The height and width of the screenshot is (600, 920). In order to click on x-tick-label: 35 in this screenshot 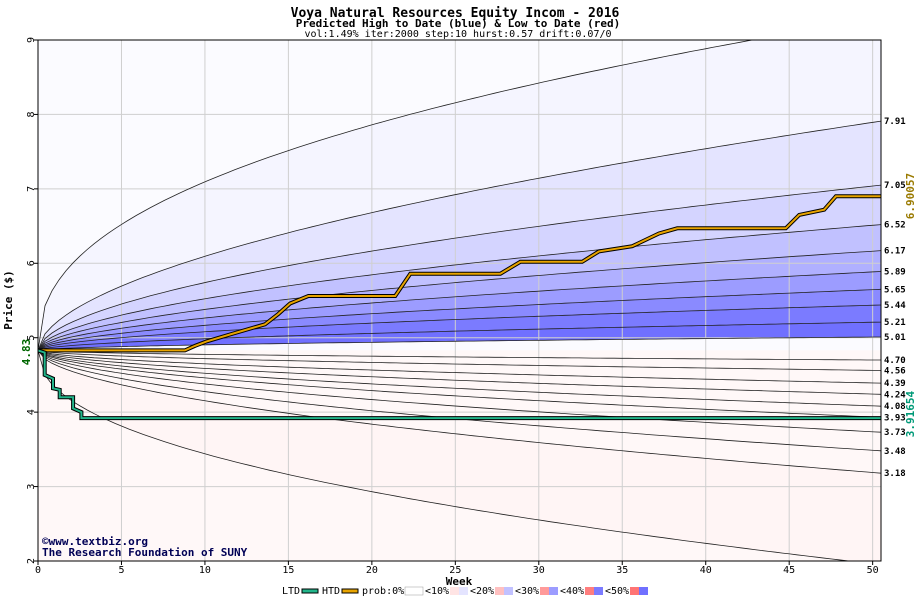, I will do `click(622, 570)`.